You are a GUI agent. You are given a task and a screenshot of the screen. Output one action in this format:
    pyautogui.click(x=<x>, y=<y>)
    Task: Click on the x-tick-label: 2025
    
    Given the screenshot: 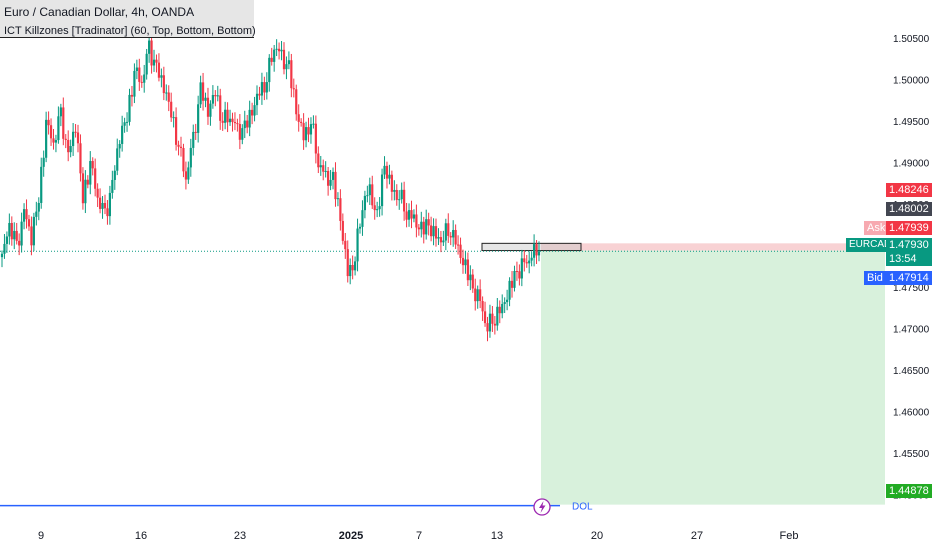 What is the action you would take?
    pyautogui.click(x=351, y=536)
    